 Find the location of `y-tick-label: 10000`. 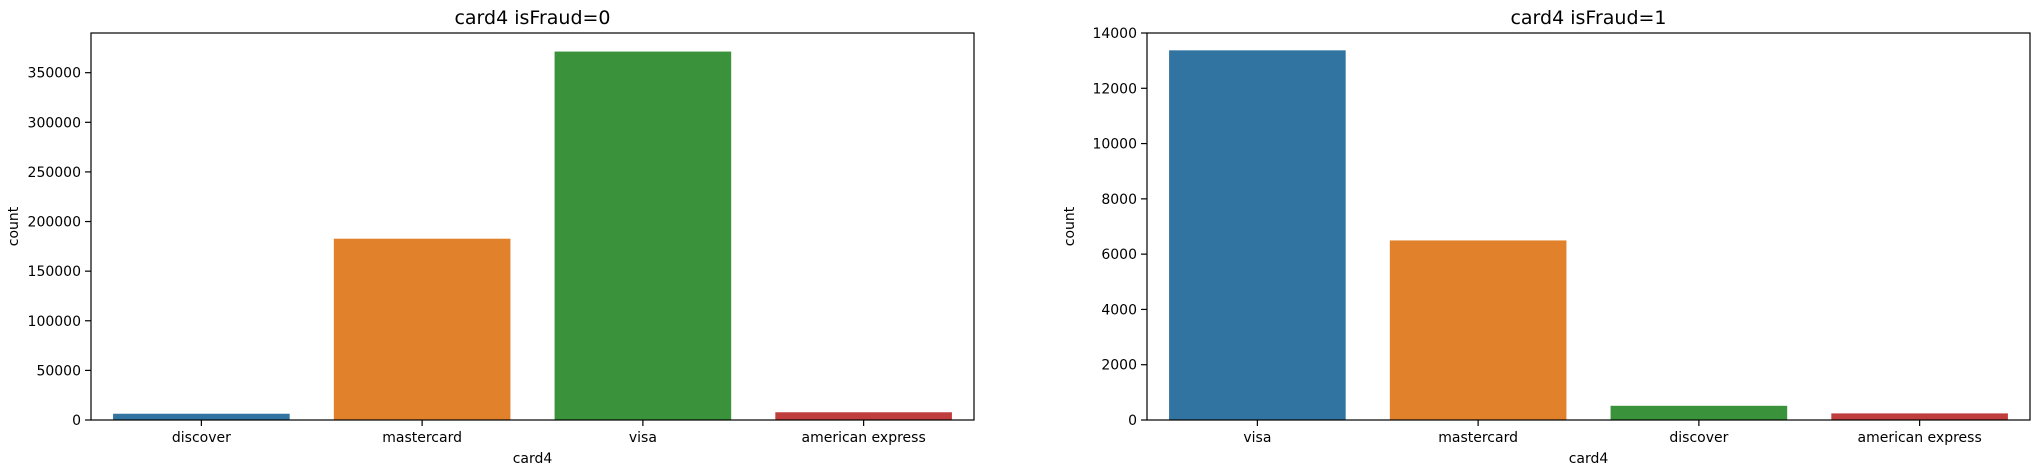

y-tick-label: 10000 is located at coordinates (1114, 145).